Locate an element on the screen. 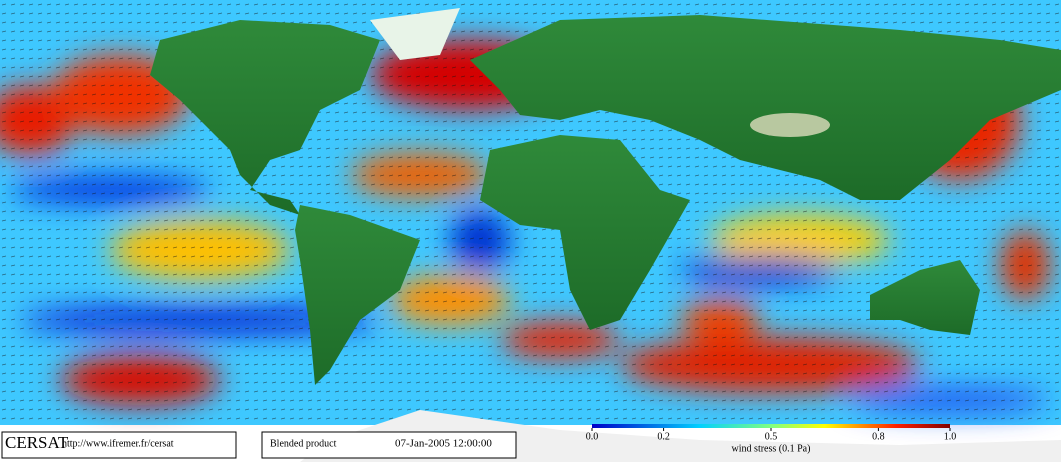  credit-box is located at coordinates (119, 445).